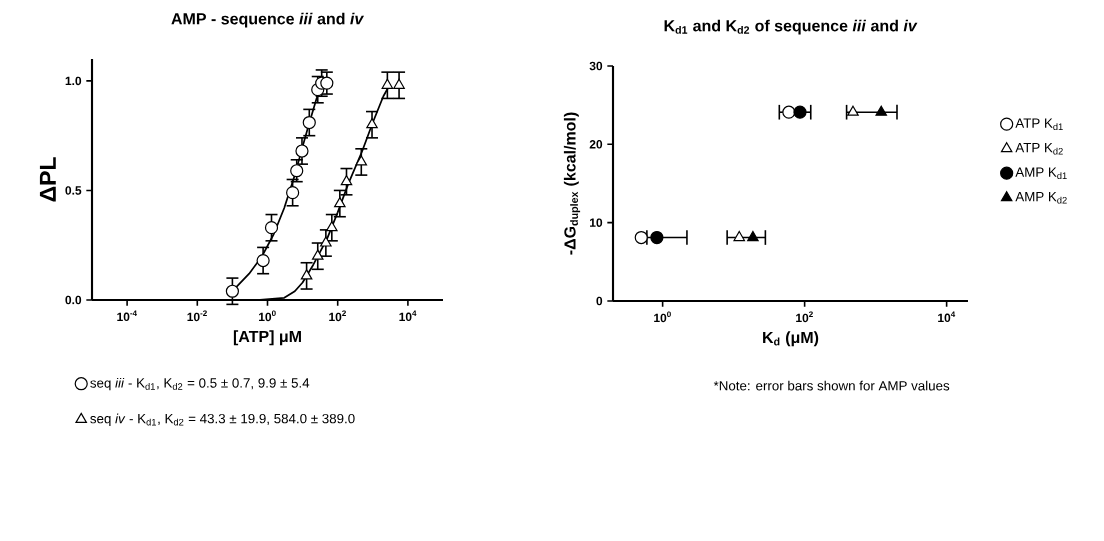  Describe the element at coordinates (1041, 173) in the screenshot. I see `legend-label: AMP K$_{d1}$` at that location.